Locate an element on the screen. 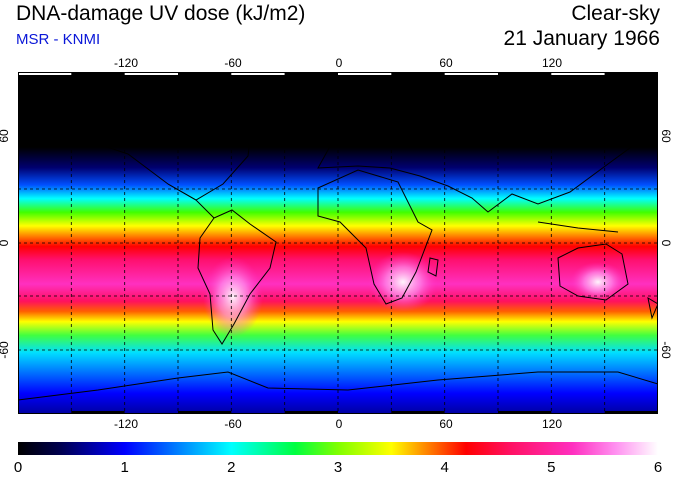 The width and height of the screenshot is (678, 480). colorbar-tick-label: 6 is located at coordinates (658, 467).